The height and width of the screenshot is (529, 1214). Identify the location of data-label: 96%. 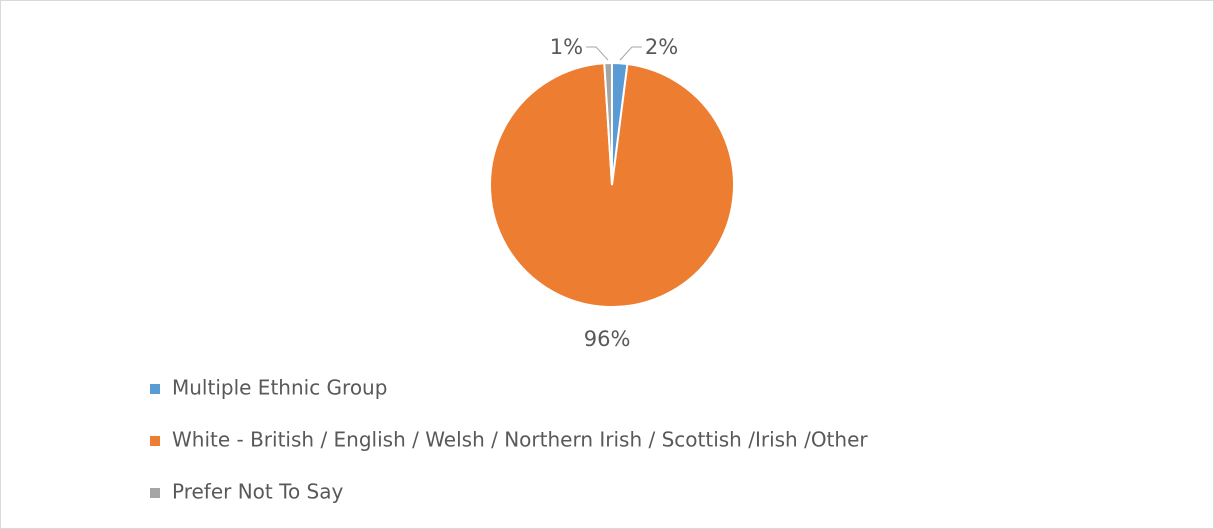
(607, 339).